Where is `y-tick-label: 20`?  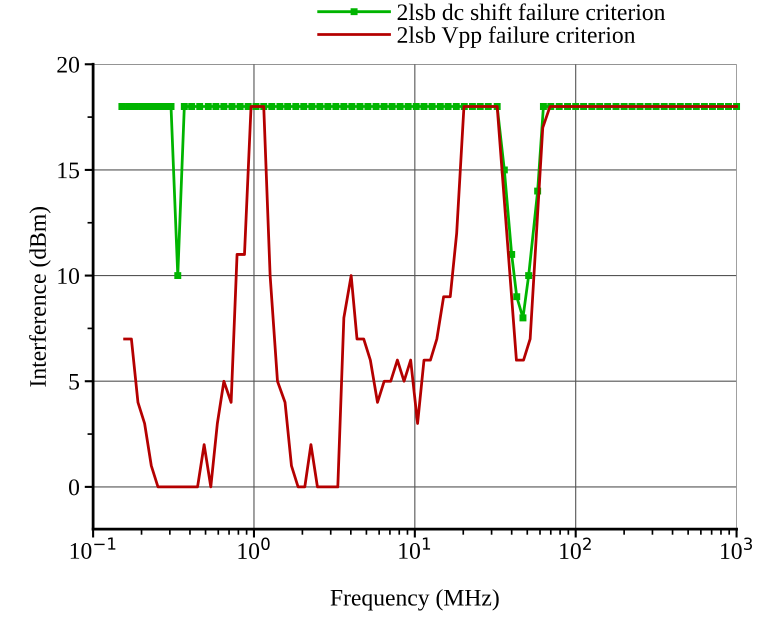 y-tick-label: 20 is located at coordinates (68, 64).